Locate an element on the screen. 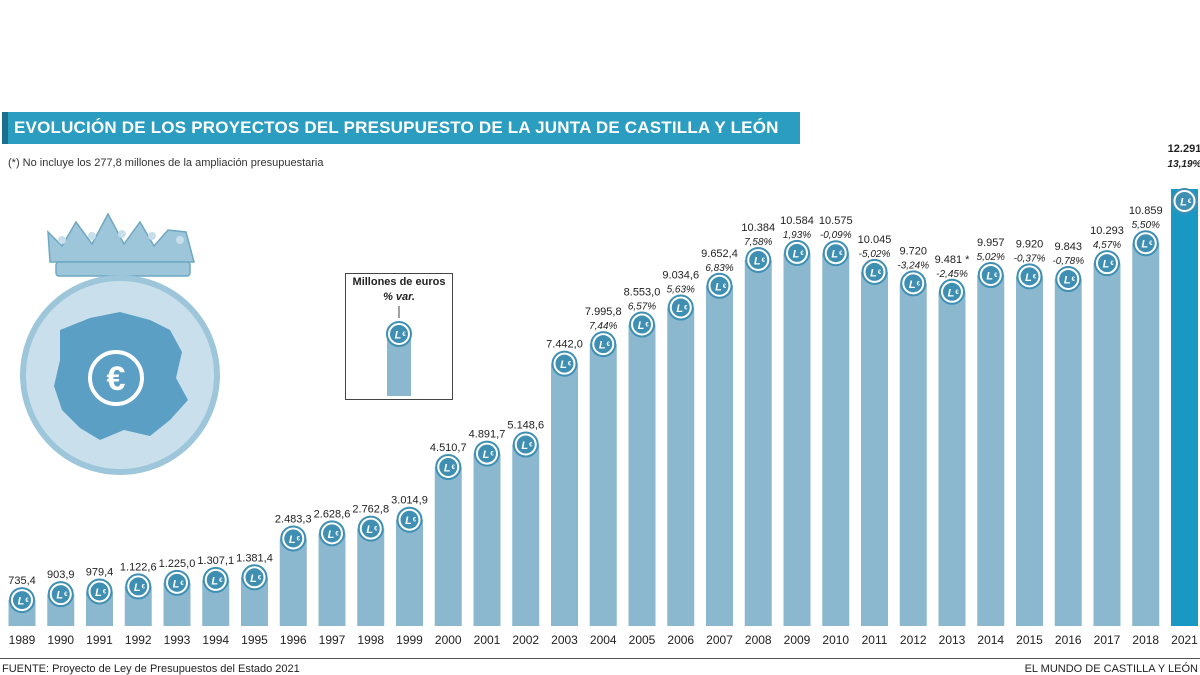 This screenshot has width=1200, height=675. year-tick-label: 2018 is located at coordinates (1145, 640).